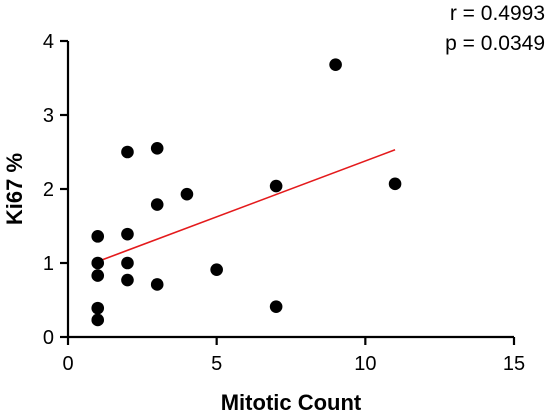 The height and width of the screenshot is (416, 550). I want to click on y-tick-label: 3, so click(48, 116).